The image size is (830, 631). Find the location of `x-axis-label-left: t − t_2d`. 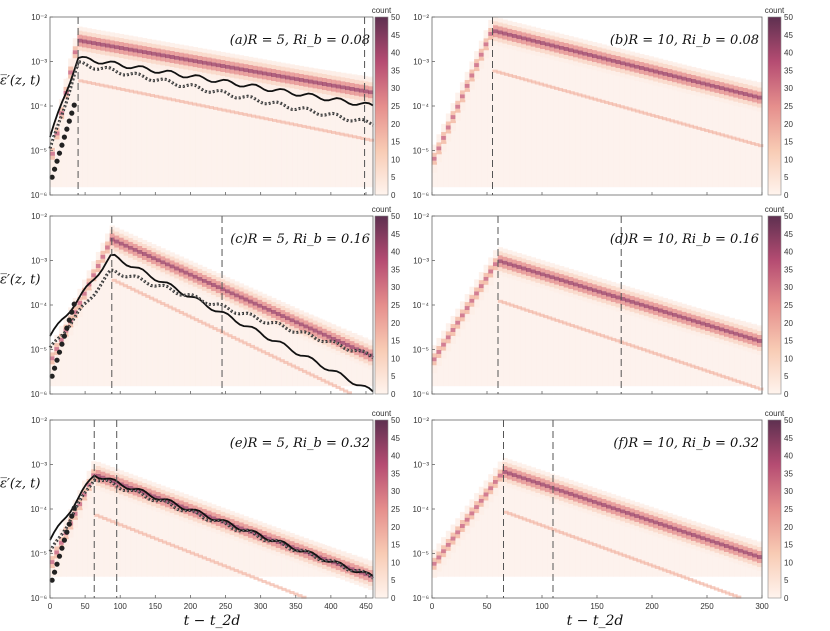

x-axis-label-left: t − t_2d is located at coordinates (212, 621).